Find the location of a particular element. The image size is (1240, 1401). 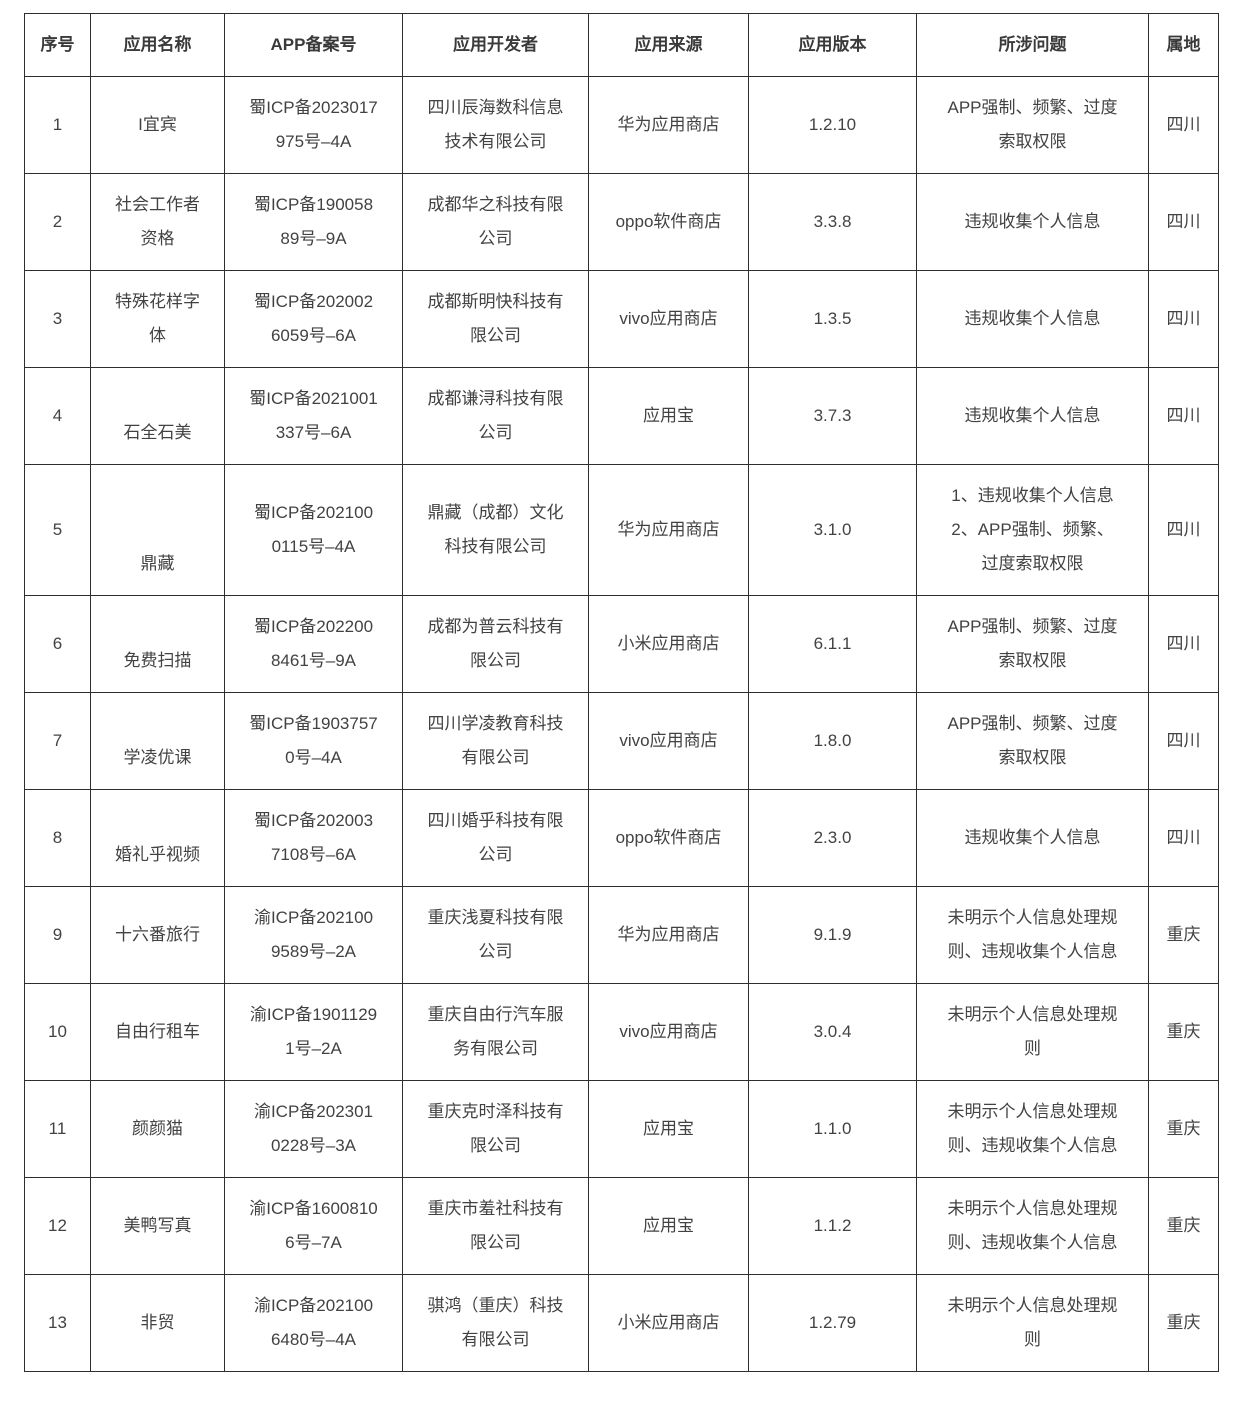

cell-version: 3.7.3 is located at coordinates (832, 416).